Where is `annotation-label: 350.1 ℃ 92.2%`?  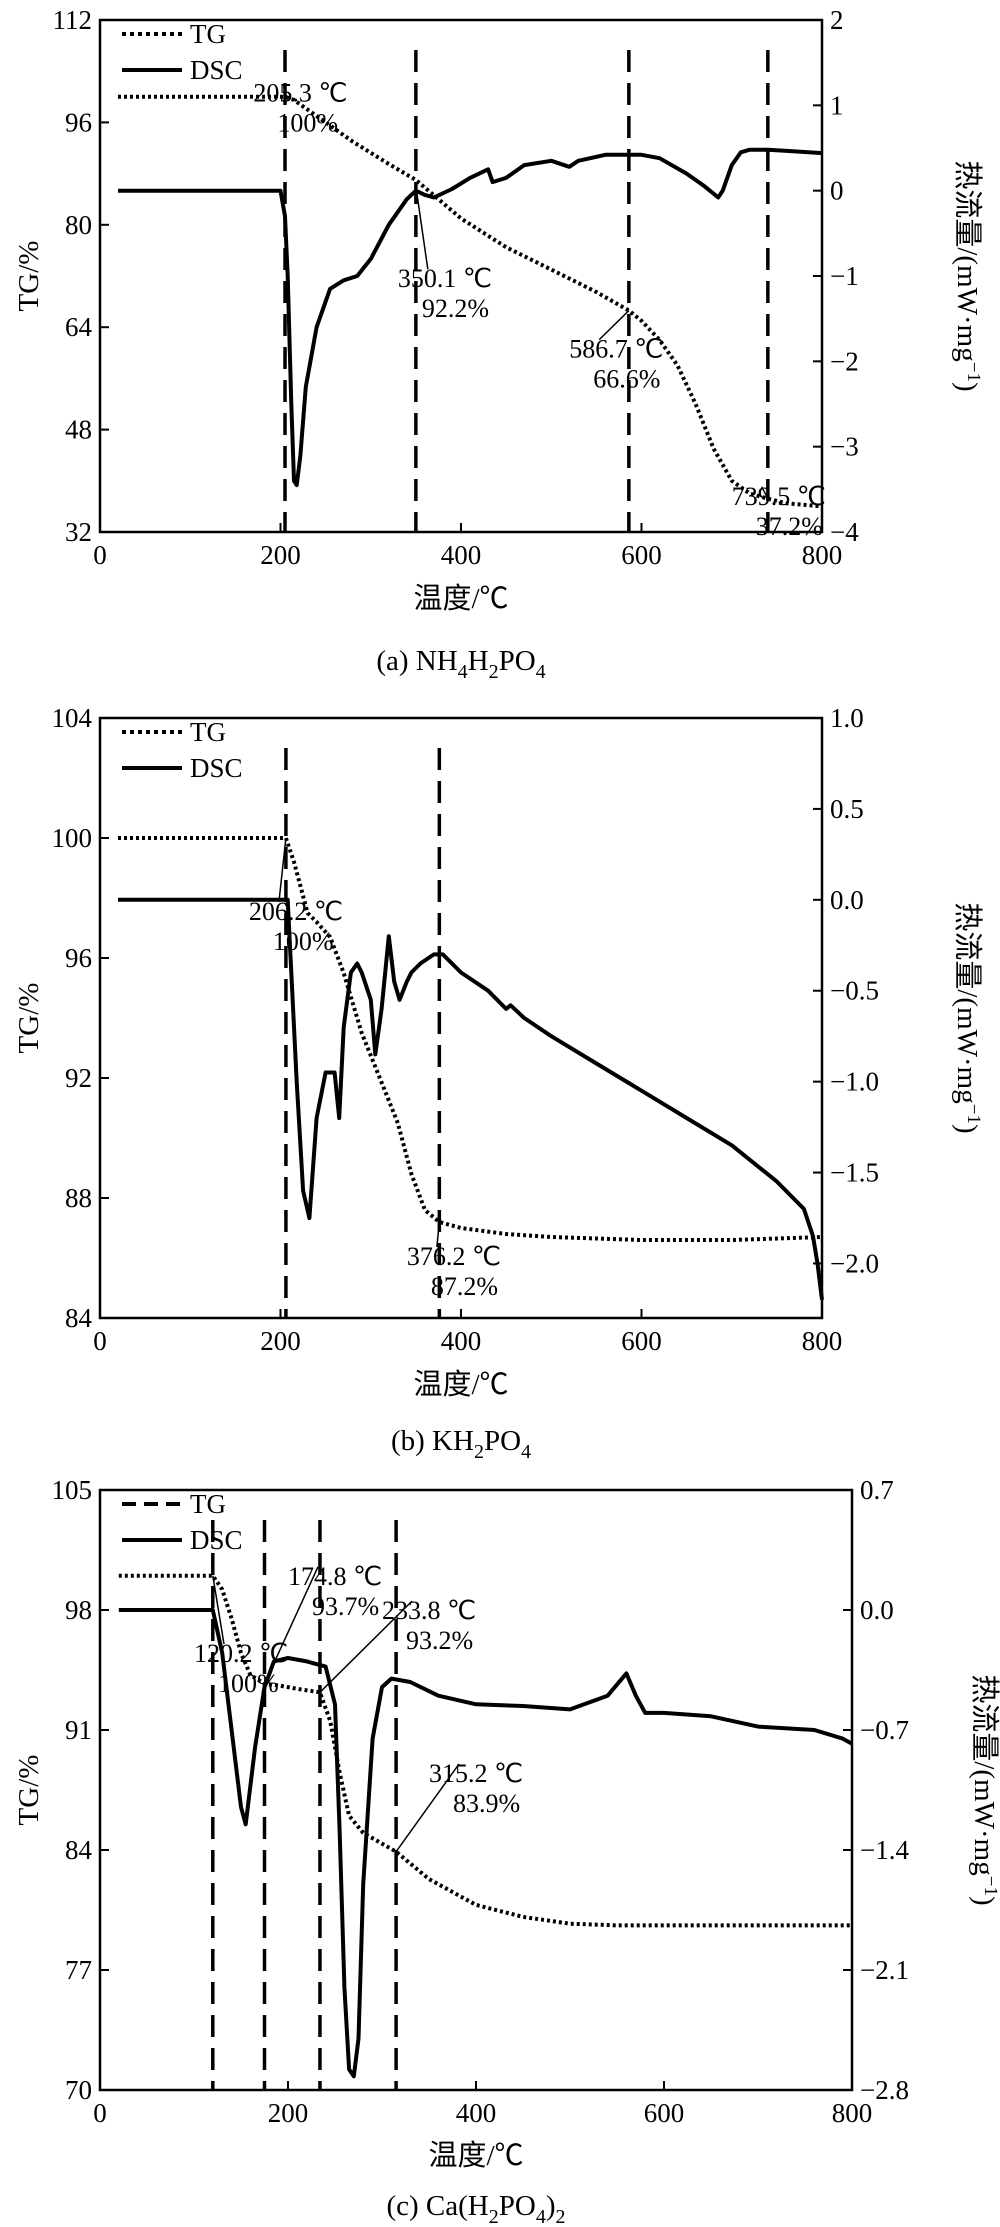
annotation-label: 350.1 ℃ 92.2% is located at coordinates (445, 293).